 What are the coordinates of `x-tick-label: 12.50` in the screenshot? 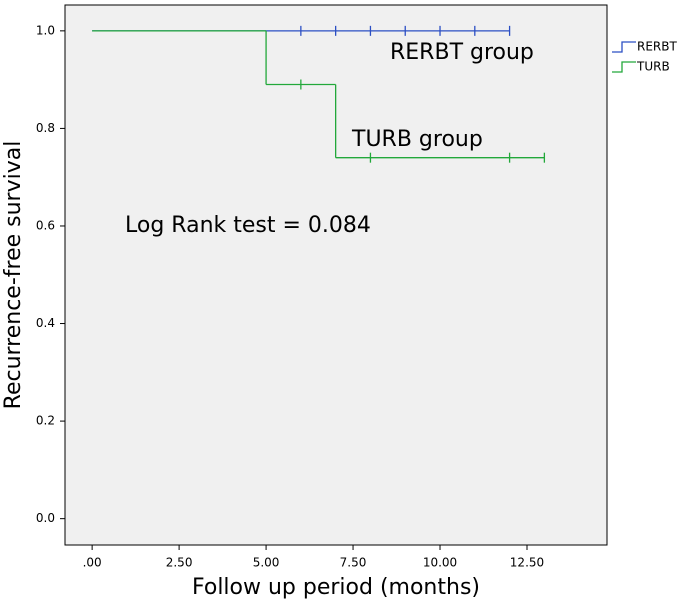 It's located at (527, 563).